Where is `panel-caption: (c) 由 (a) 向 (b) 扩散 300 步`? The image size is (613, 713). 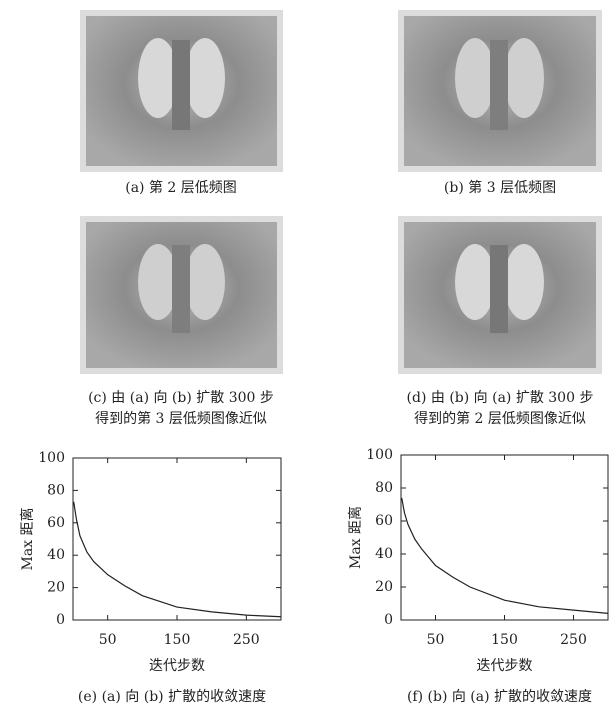
panel-caption: (c) 由 (a) 向 (b) 扩散 300 步 is located at coordinates (181, 398).